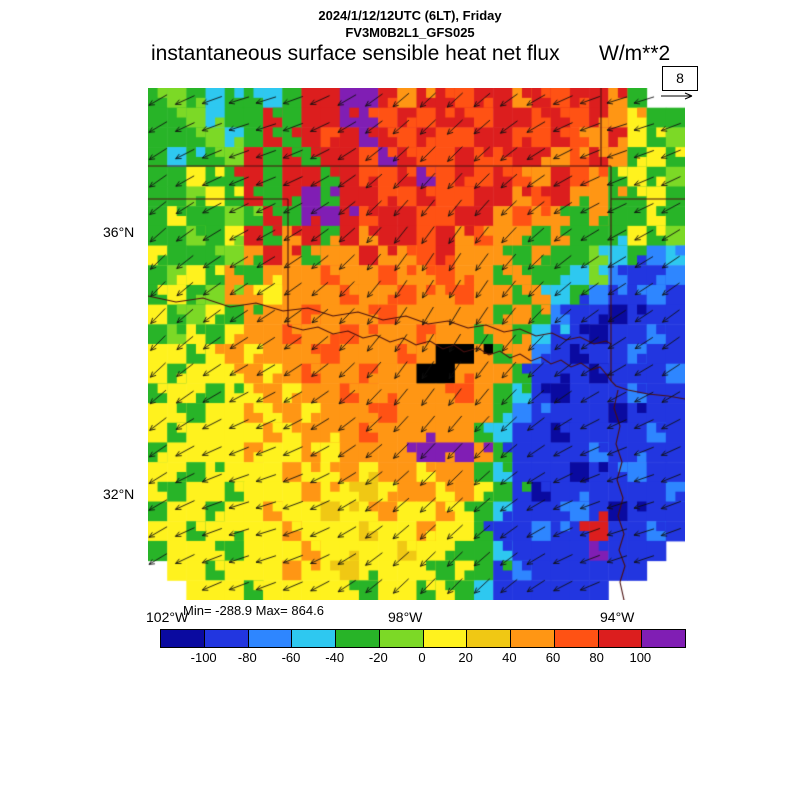 The height and width of the screenshot is (800, 800). What do you see at coordinates (465, 657) in the screenshot?
I see `colorbar-tick-label: 20` at bounding box center [465, 657].